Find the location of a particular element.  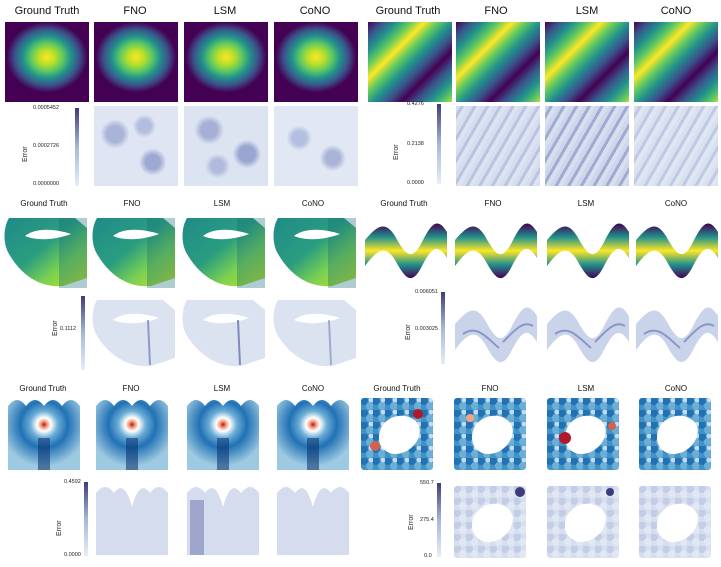

error-panel-d-fno is located at coordinates (496, 335).